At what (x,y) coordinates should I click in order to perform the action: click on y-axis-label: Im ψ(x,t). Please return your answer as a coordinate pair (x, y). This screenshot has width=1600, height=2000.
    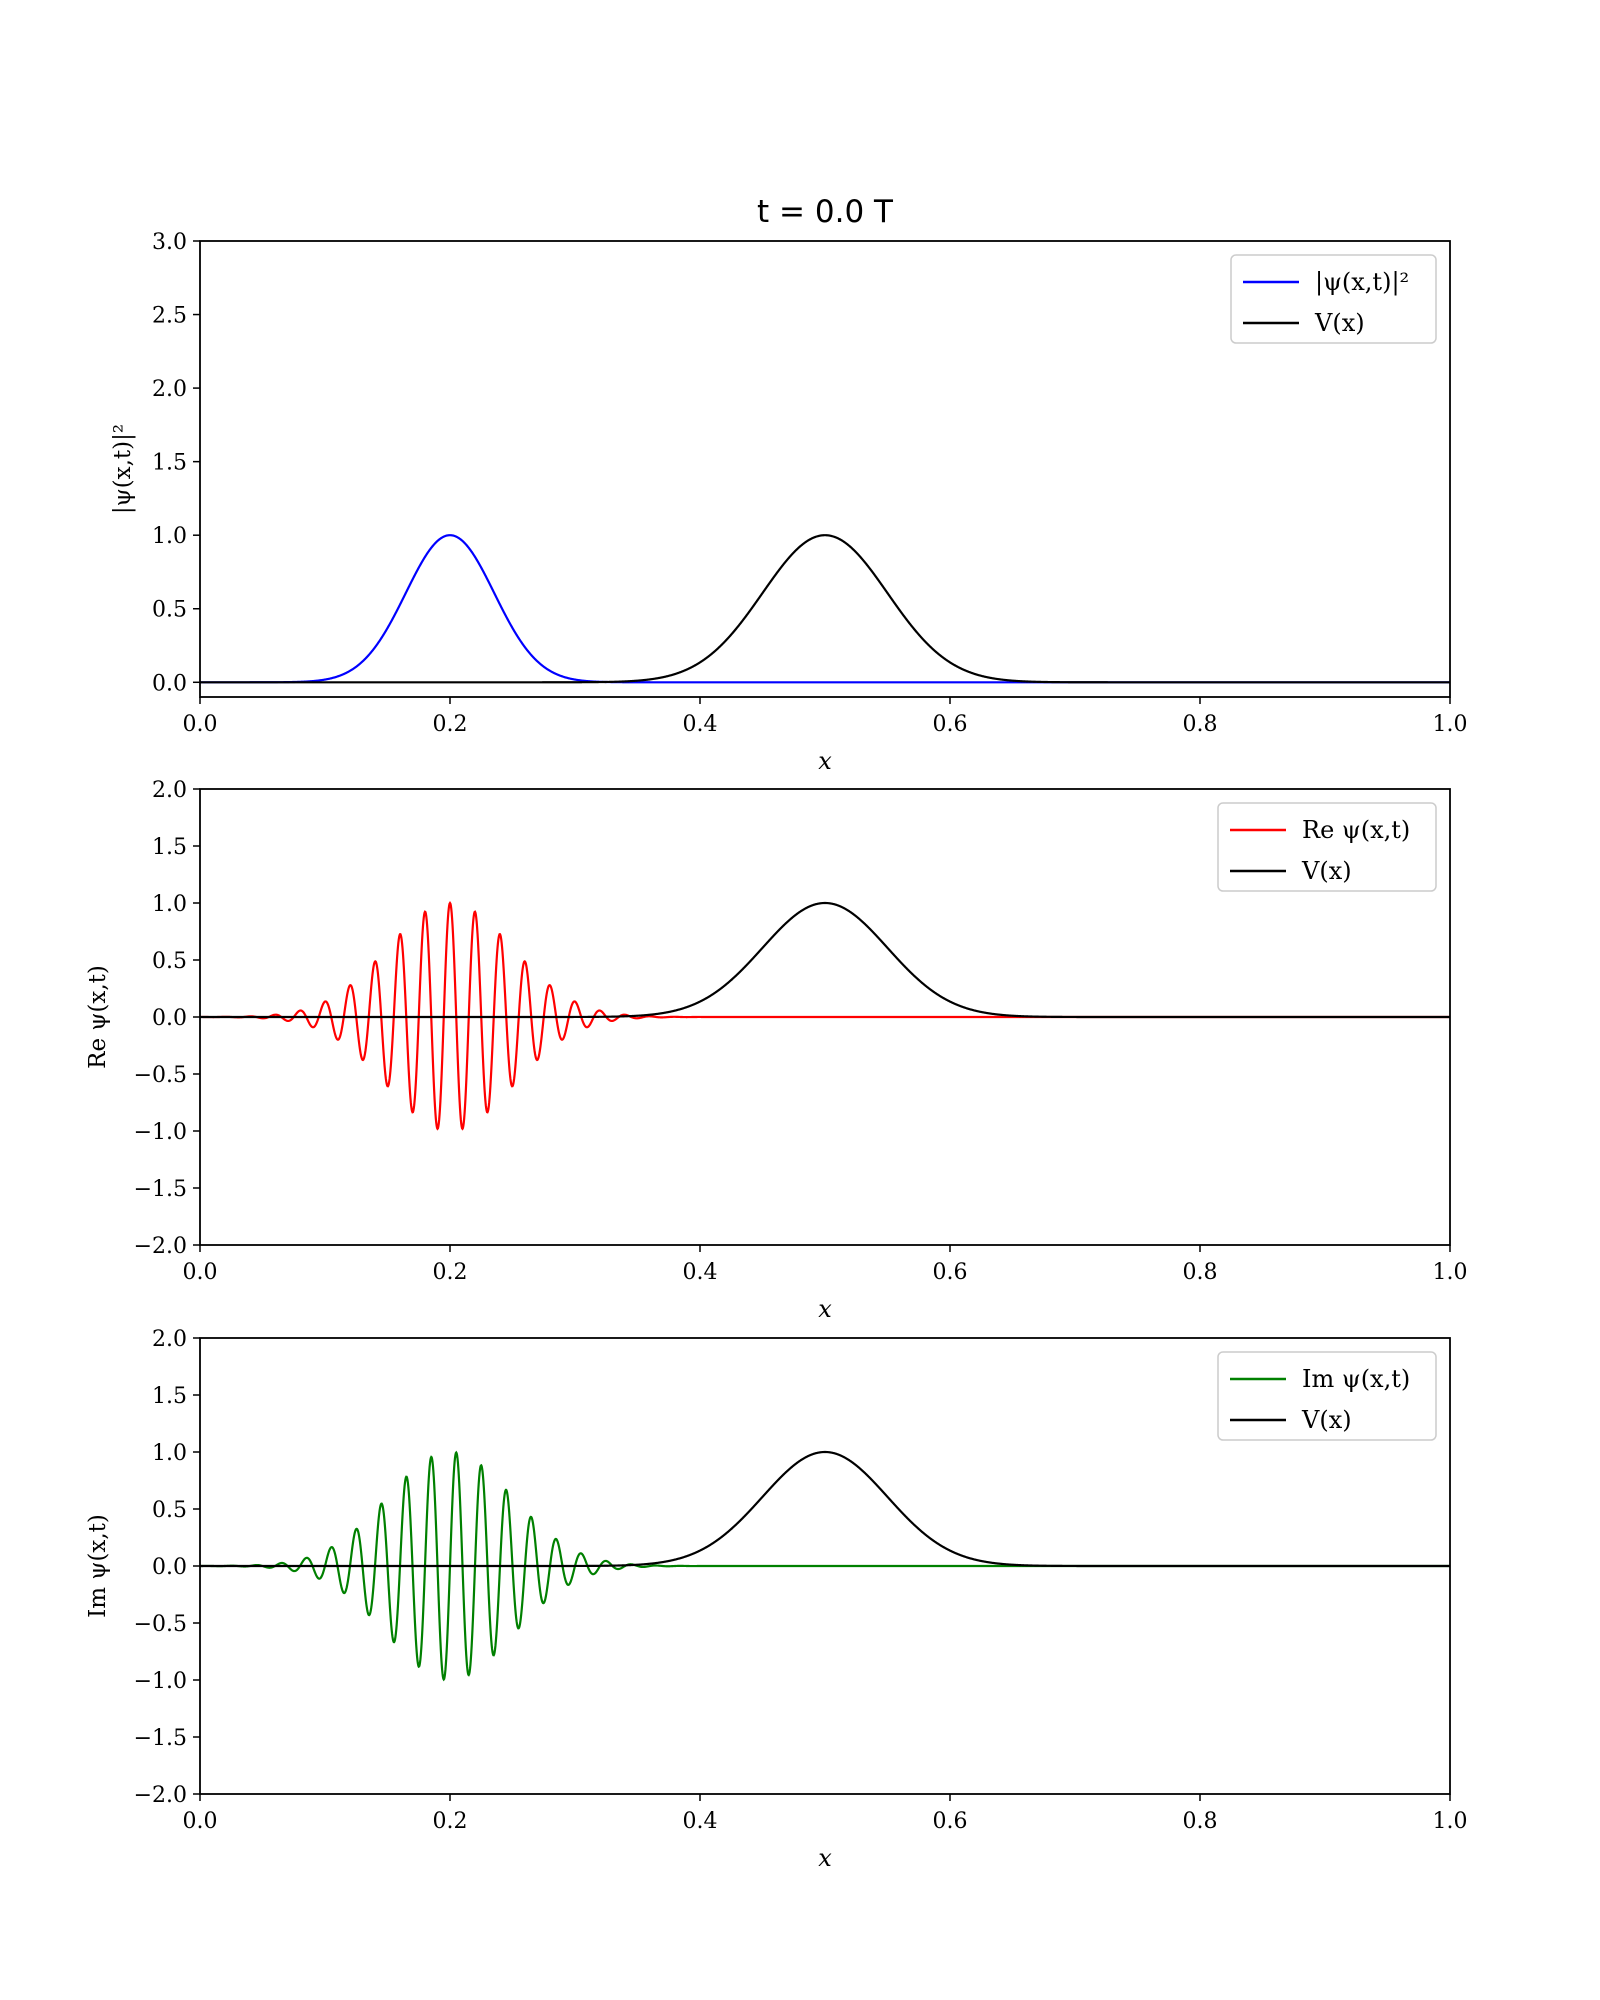
    Looking at the image, I should click on (98, 1566).